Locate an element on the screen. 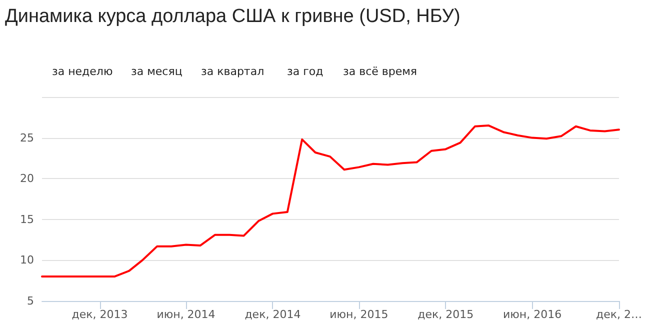  text: за квартал is located at coordinates (232, 71).